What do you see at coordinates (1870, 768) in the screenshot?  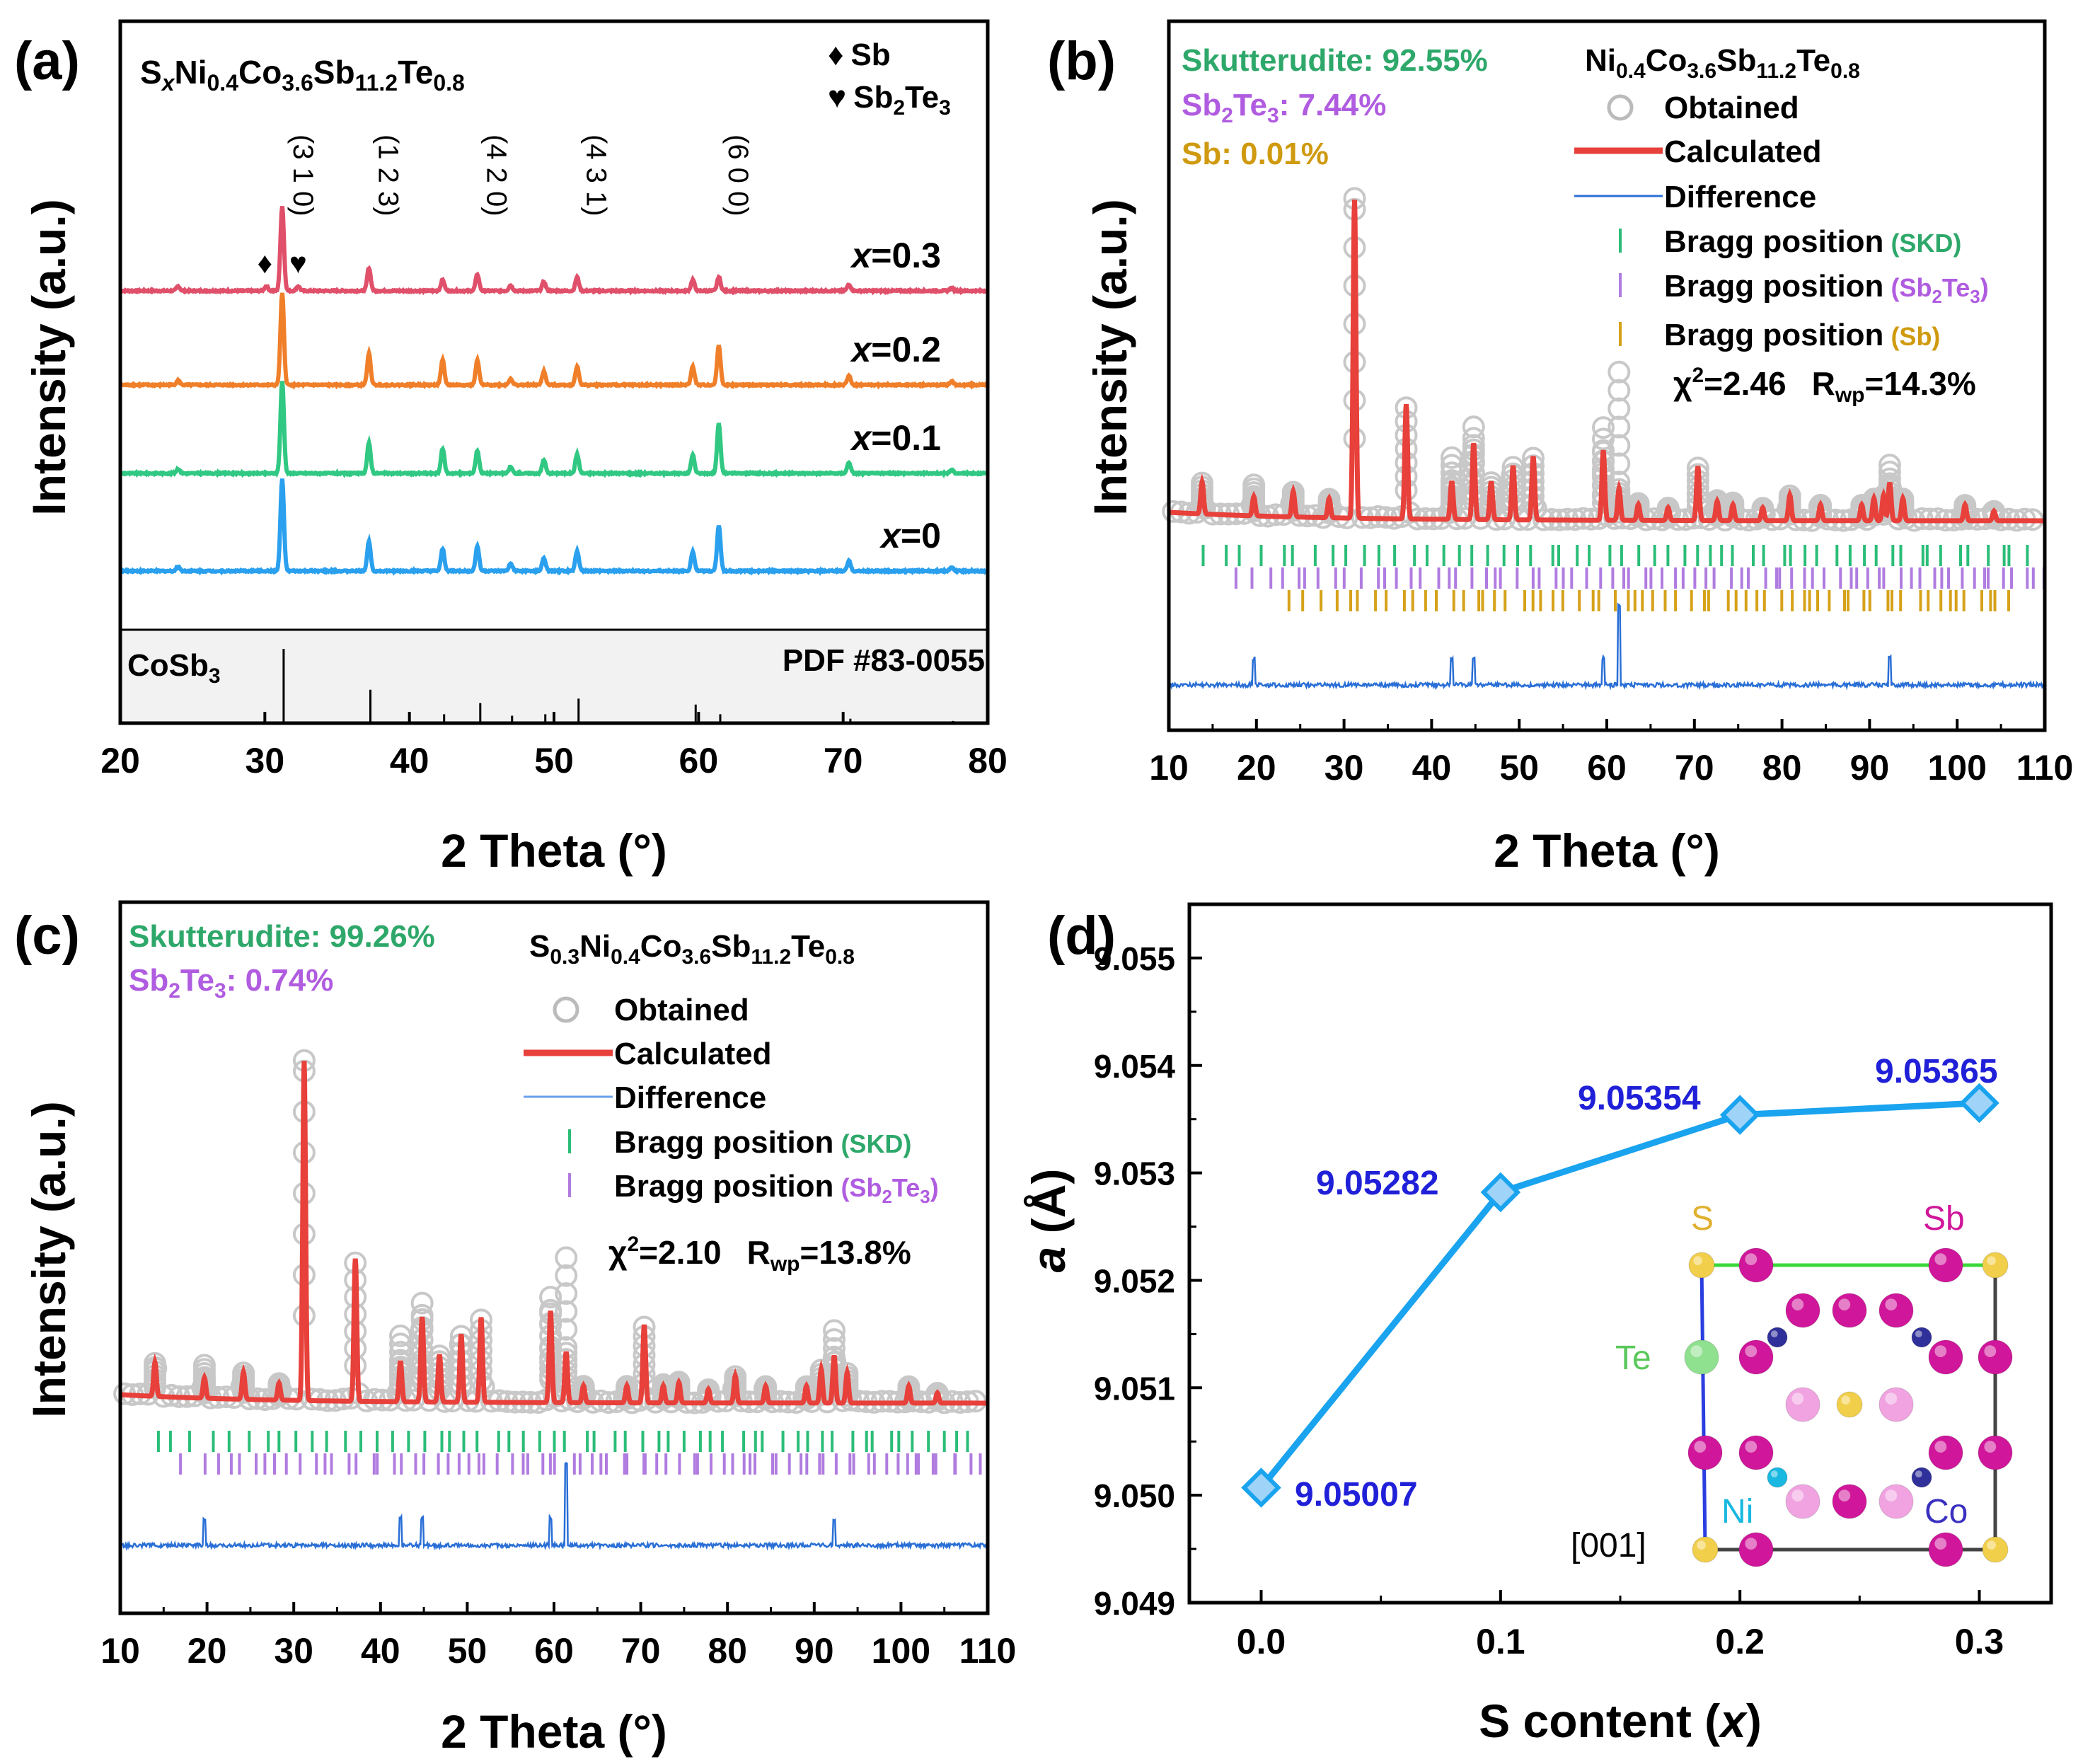 I see `x-tick-label: 90` at bounding box center [1870, 768].